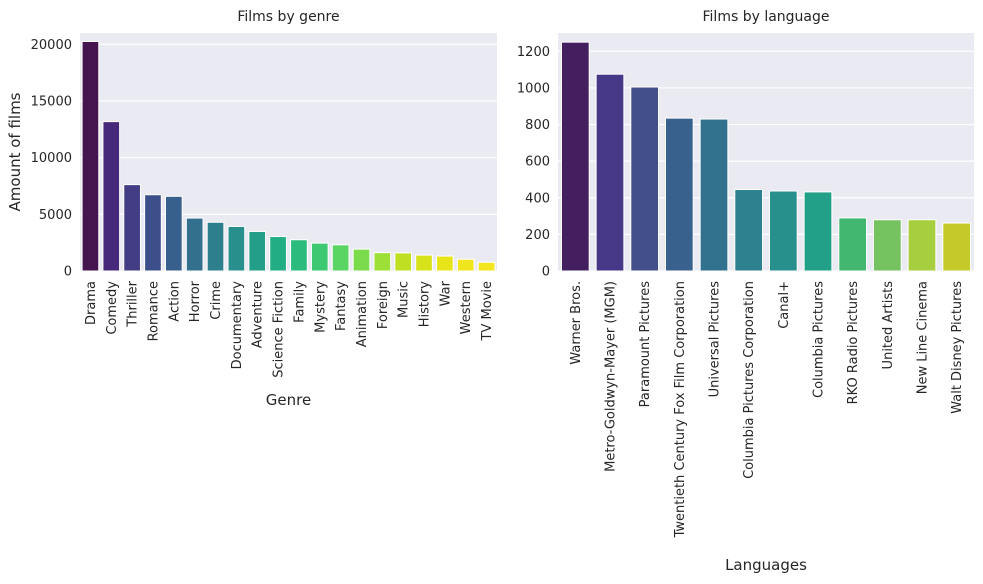  I want to click on x-tick-label: Warner Bros., so click(576, 323).